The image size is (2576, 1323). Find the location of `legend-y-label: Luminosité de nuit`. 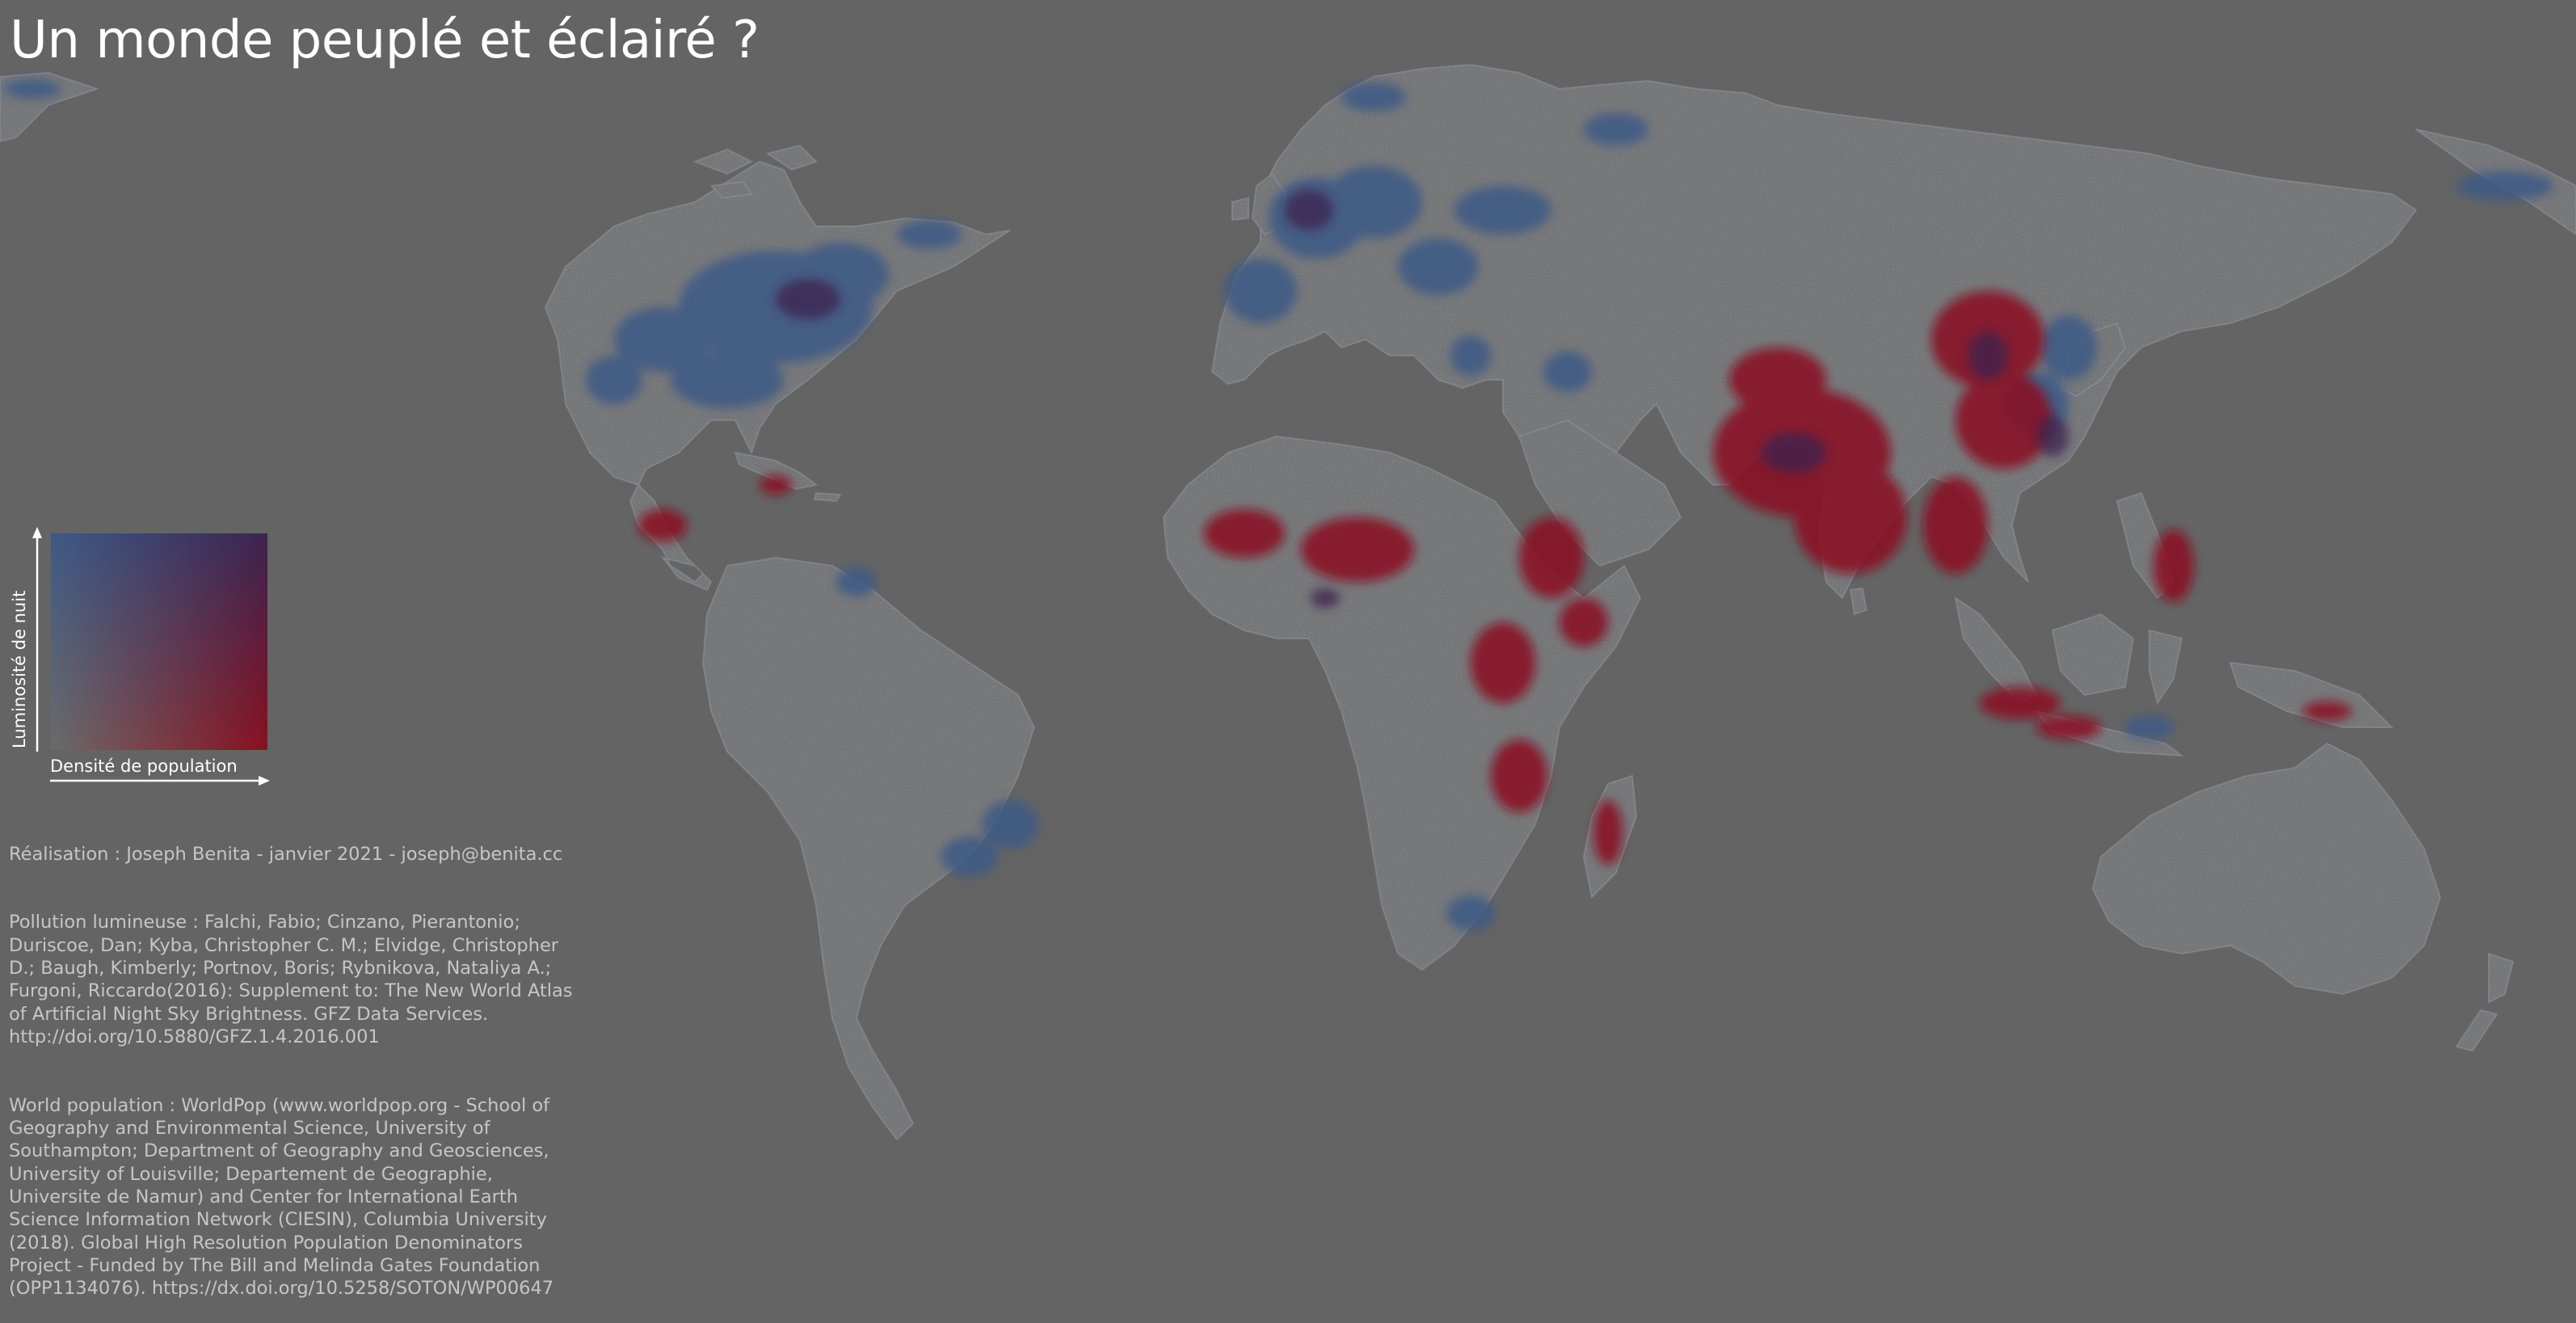

legend-y-label: Luminosité de nuit is located at coordinates (19, 670).